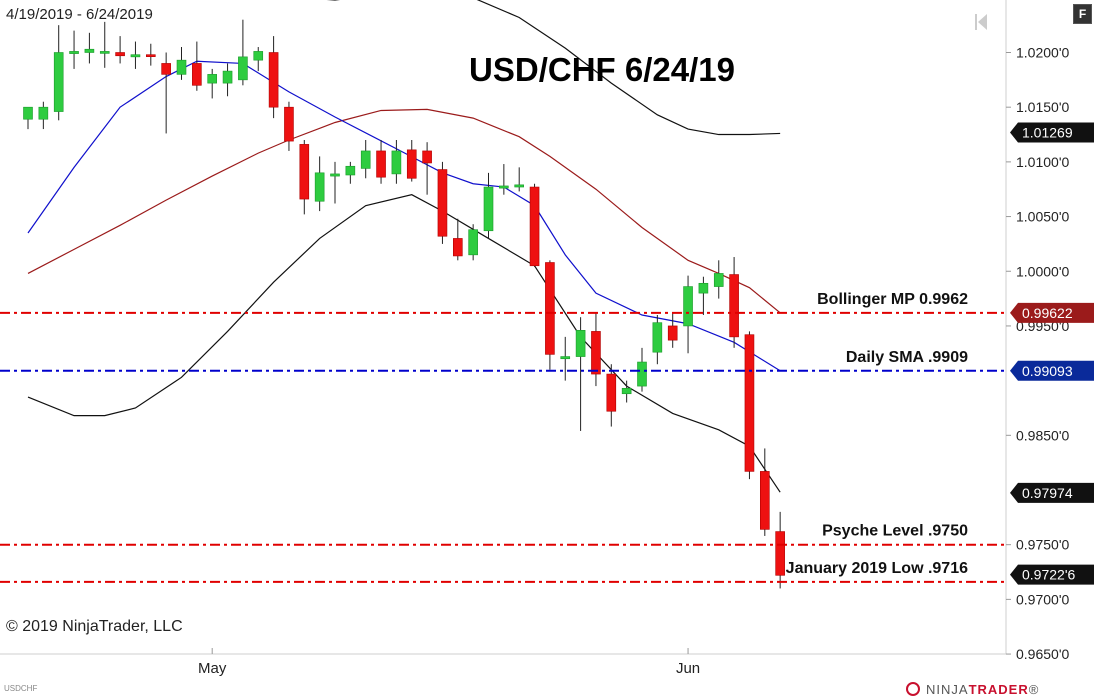 The image size is (1094, 700). Describe the element at coordinates (895, 531) in the screenshot. I see `level-label: Psyche Level .9750` at that location.